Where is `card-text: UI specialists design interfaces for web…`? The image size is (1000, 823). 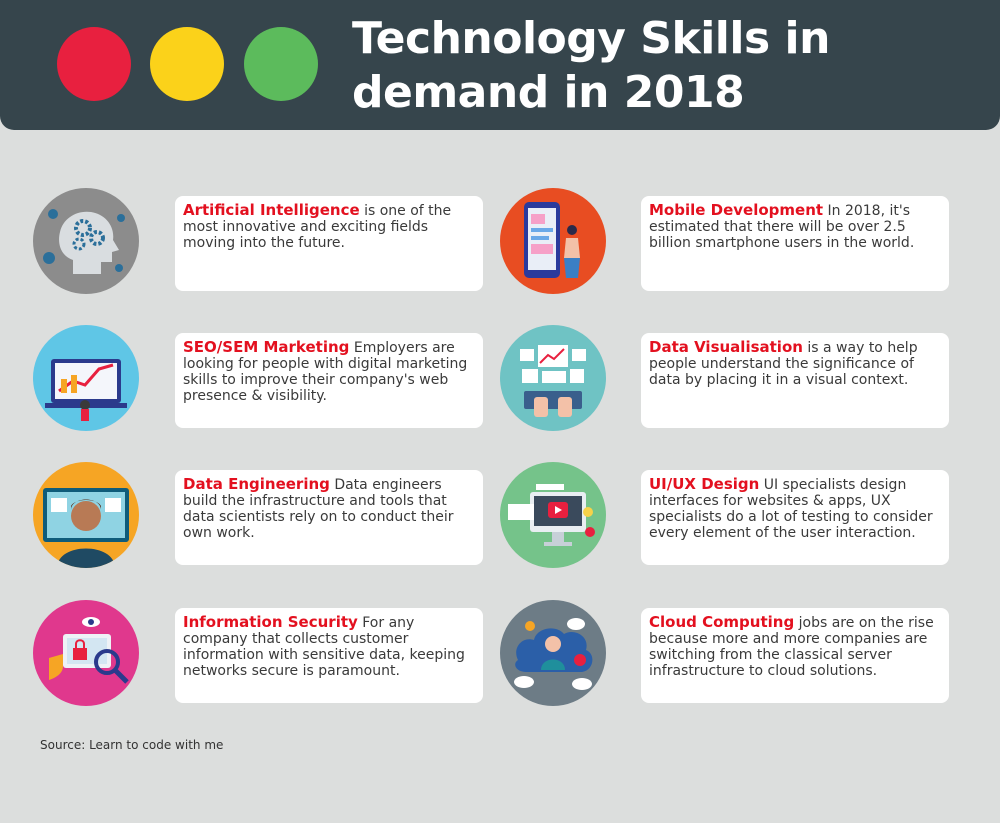
card-text: UI specialists design interfaces for web… is located at coordinates (791, 509).